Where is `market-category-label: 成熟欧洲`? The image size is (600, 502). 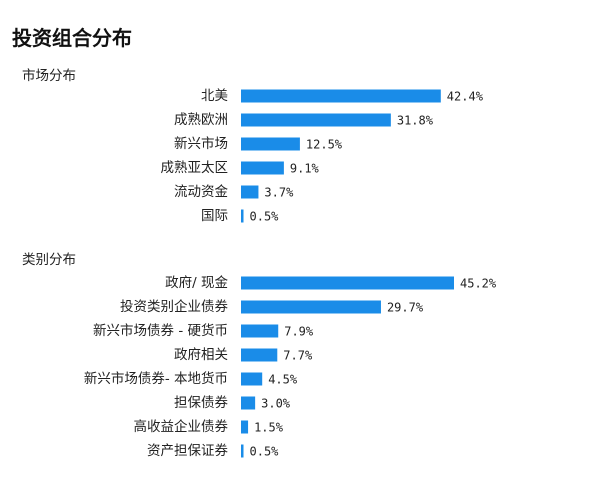
market-category-label: 成熟欧洲 is located at coordinates (201, 120).